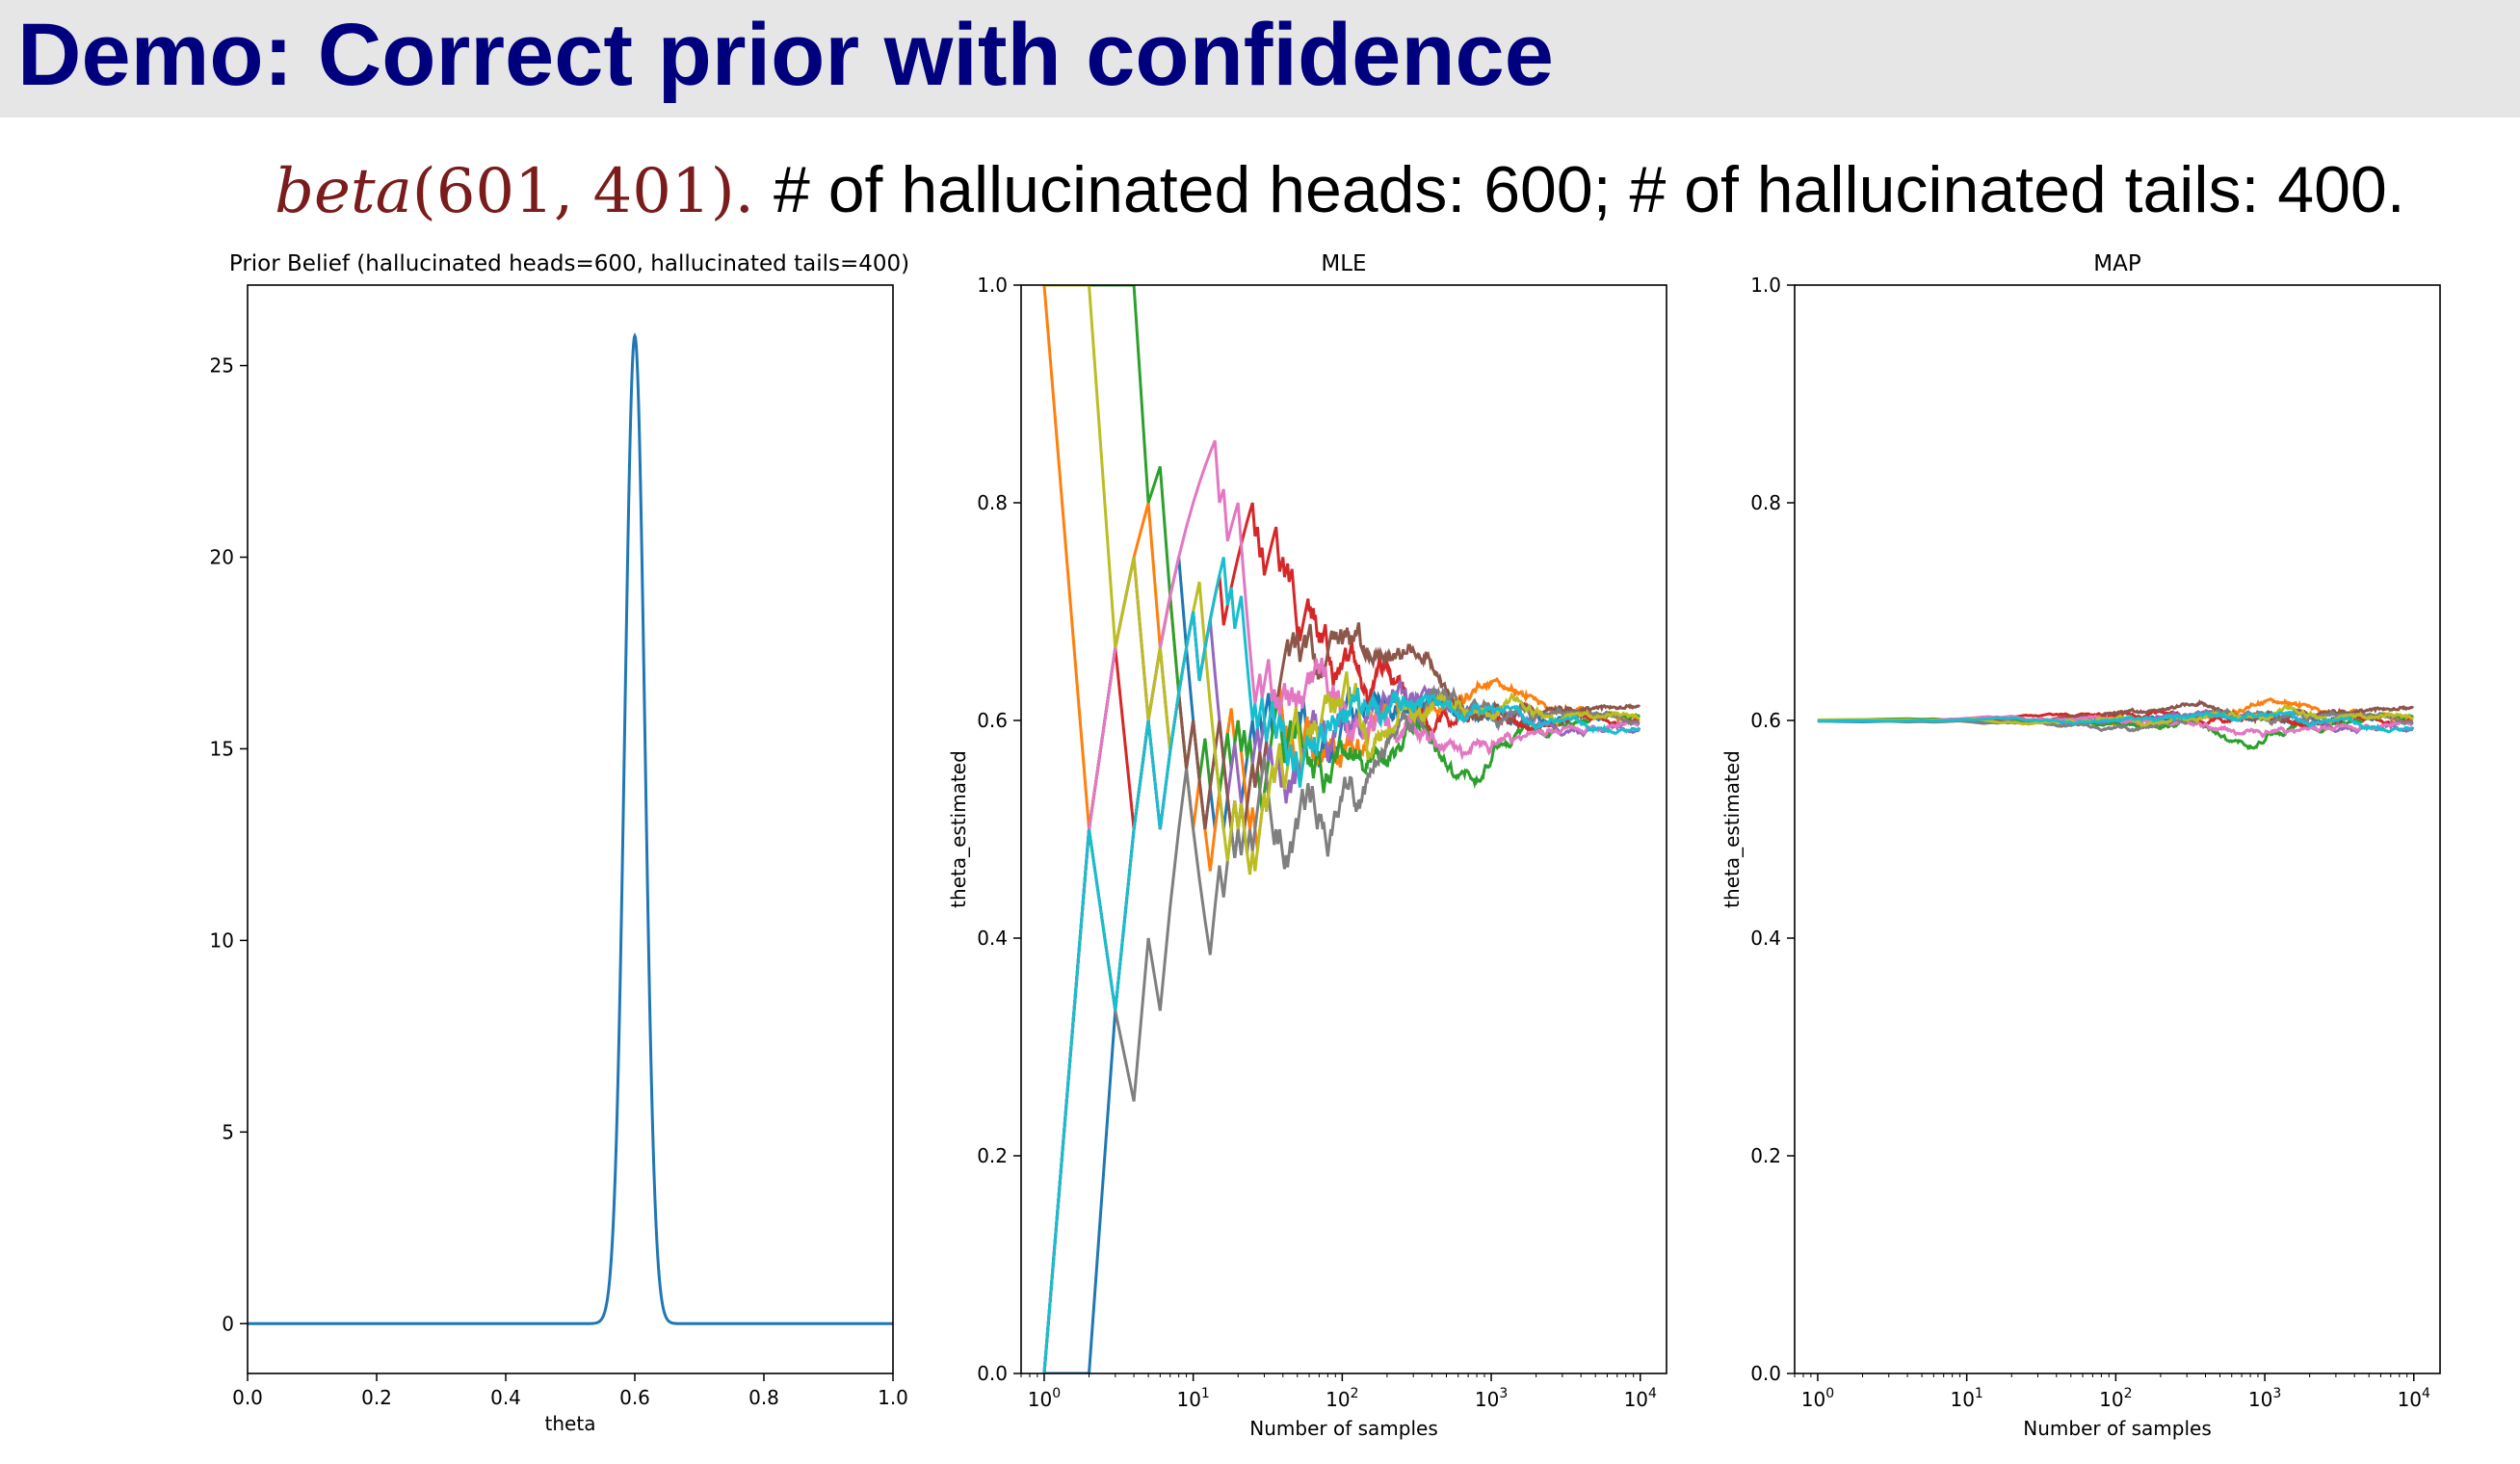  I want to click on mle-series-1-line, so click(1342, 965).